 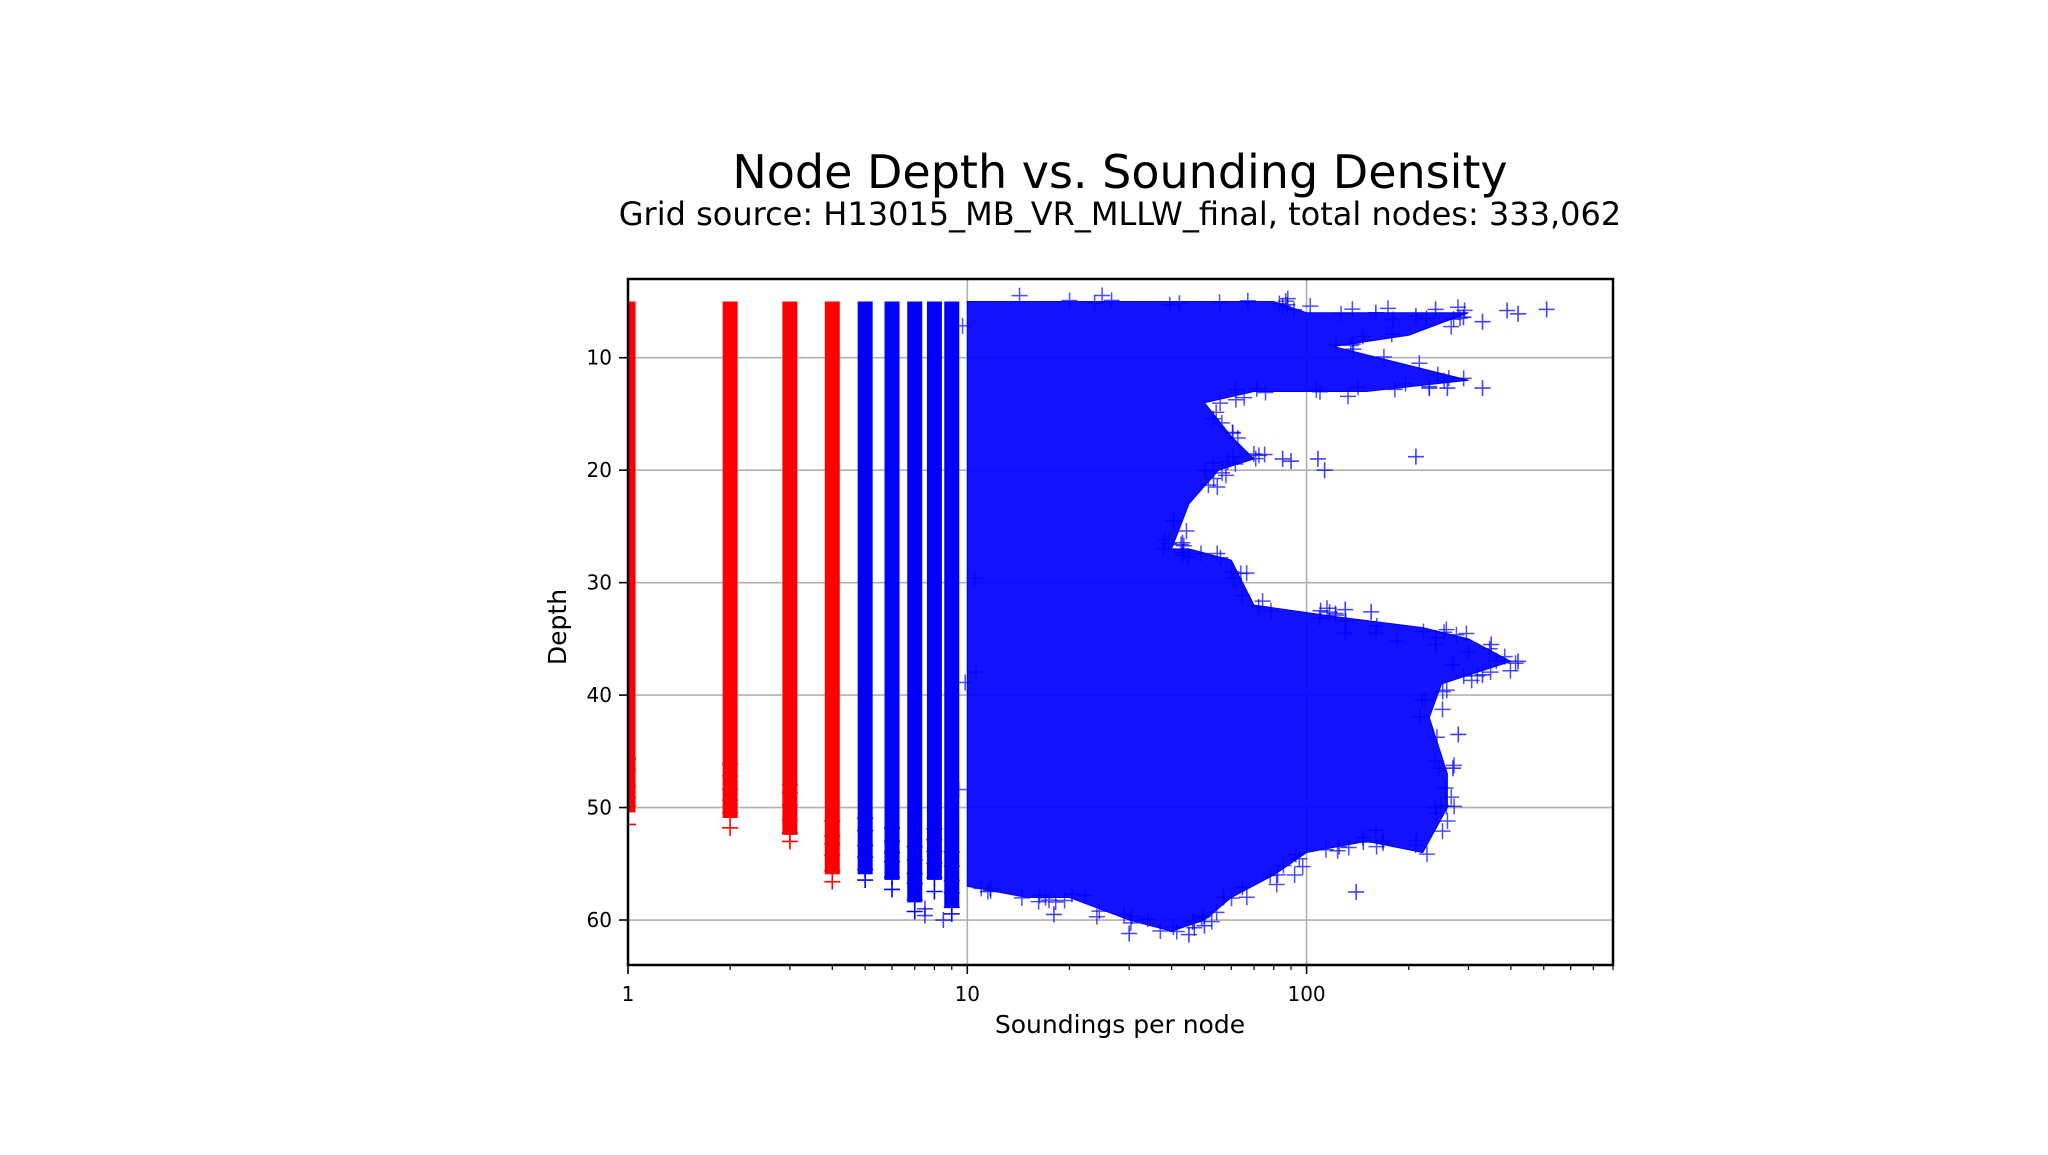 I want to click on y-tick-label: 10, so click(x=599, y=358).